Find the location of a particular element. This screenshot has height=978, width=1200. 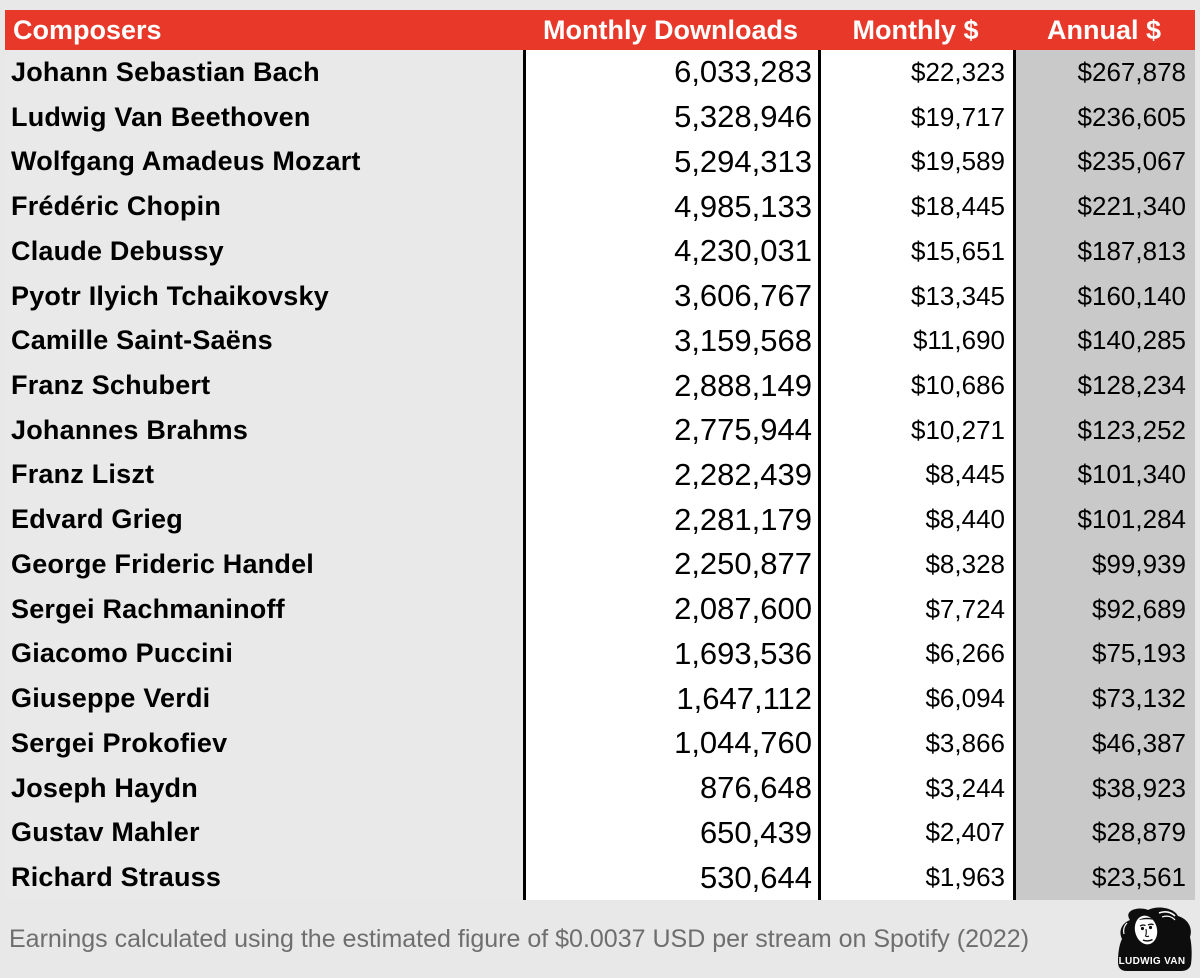

monthly-dollars-value: $15,651 is located at coordinates (915, 251).